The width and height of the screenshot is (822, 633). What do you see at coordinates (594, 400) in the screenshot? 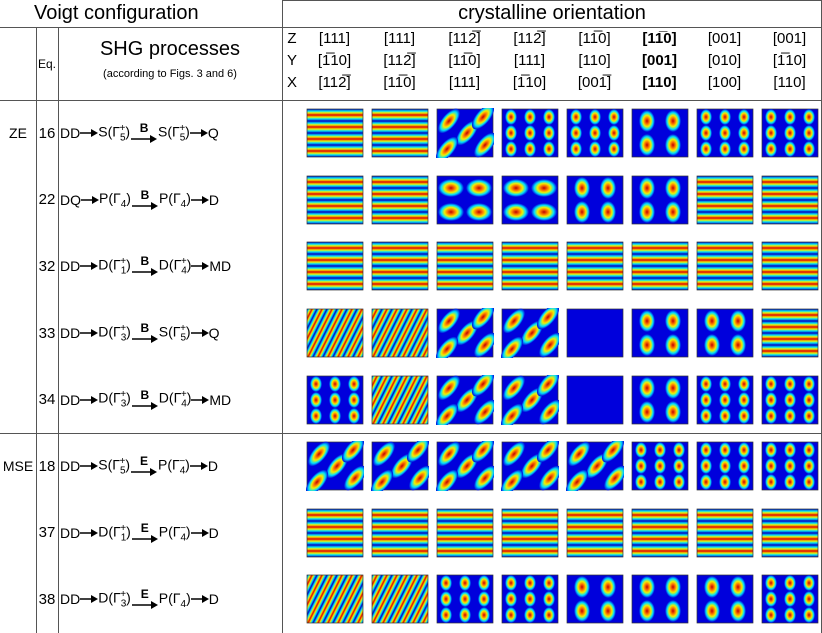
I see `map-bg` at bounding box center [594, 400].